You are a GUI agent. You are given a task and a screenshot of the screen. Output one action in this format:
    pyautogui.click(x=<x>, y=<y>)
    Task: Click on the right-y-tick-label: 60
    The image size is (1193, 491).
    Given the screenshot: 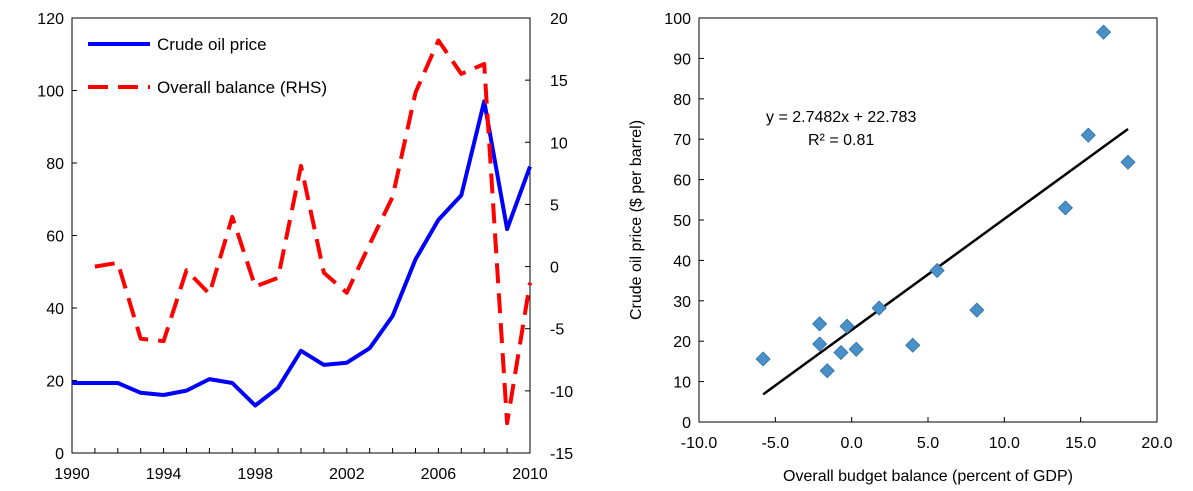 What is the action you would take?
    pyautogui.click(x=682, y=181)
    